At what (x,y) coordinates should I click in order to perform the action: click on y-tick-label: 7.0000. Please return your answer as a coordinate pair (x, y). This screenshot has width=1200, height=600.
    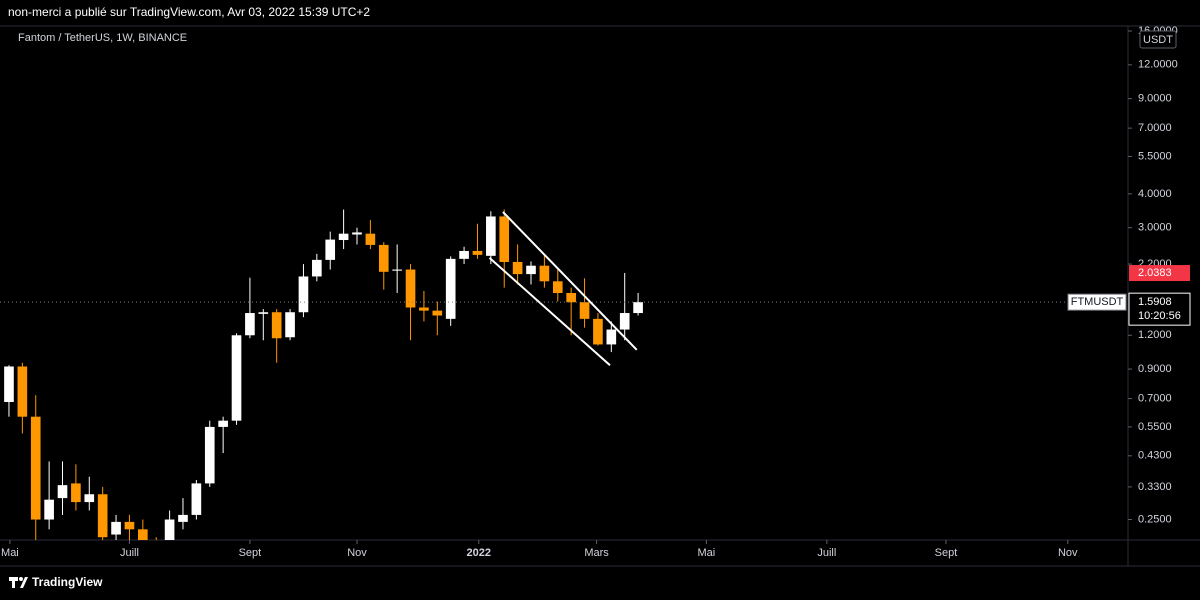
    Looking at the image, I should click on (1155, 128).